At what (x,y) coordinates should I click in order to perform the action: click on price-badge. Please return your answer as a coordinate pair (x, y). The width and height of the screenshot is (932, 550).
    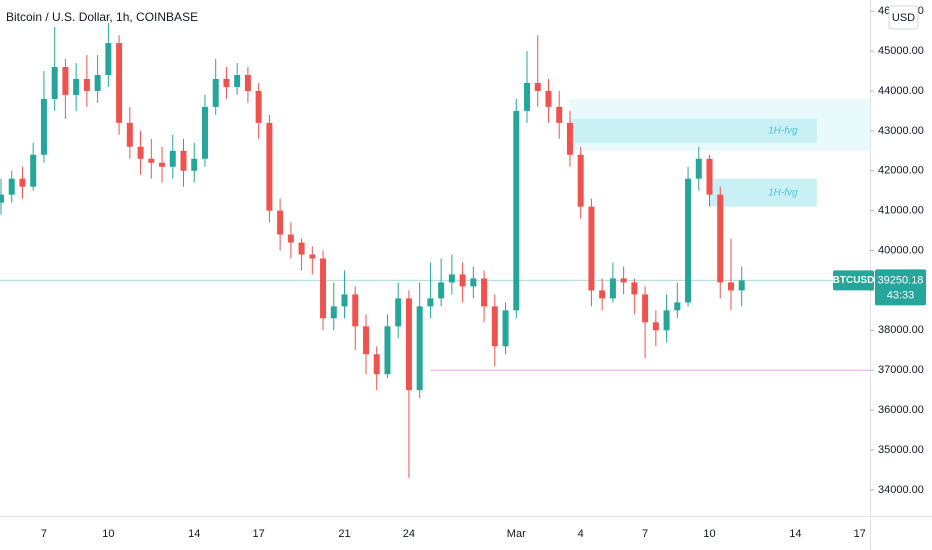
    Looking at the image, I should click on (900, 287).